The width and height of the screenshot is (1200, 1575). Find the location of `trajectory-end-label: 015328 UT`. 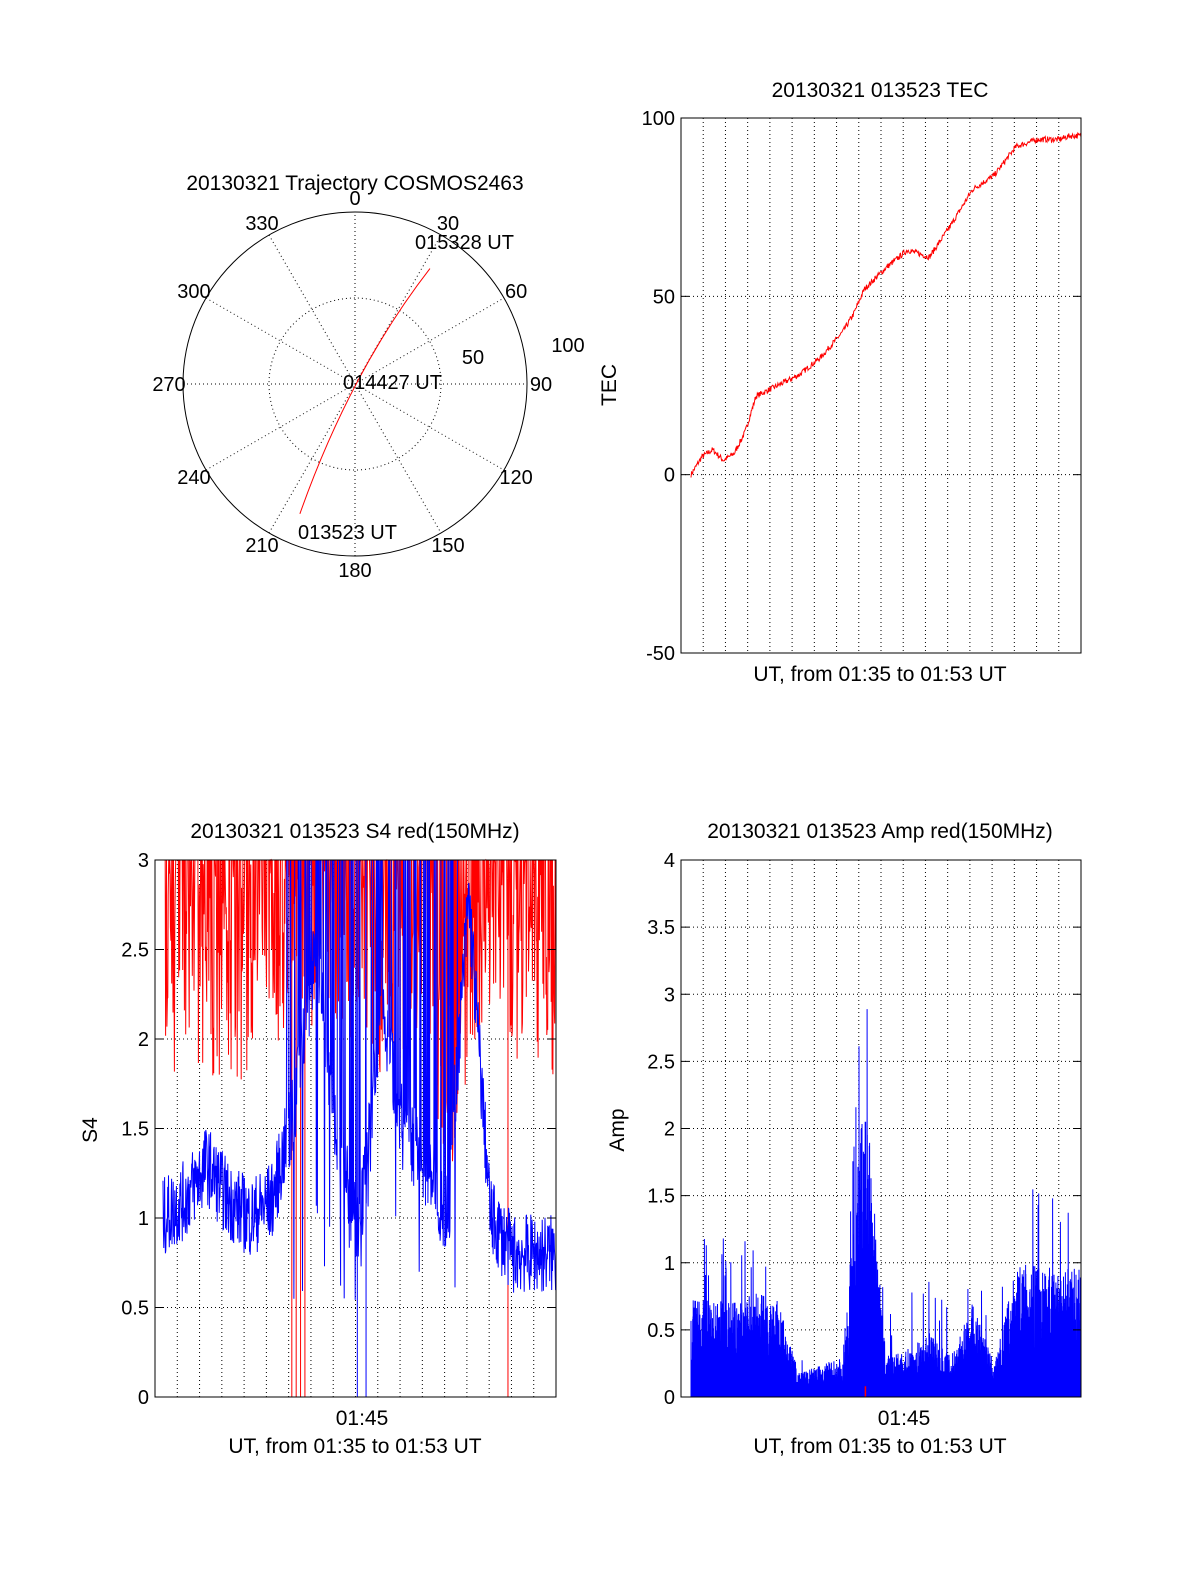

trajectory-end-label: 015328 UT is located at coordinates (464, 243).